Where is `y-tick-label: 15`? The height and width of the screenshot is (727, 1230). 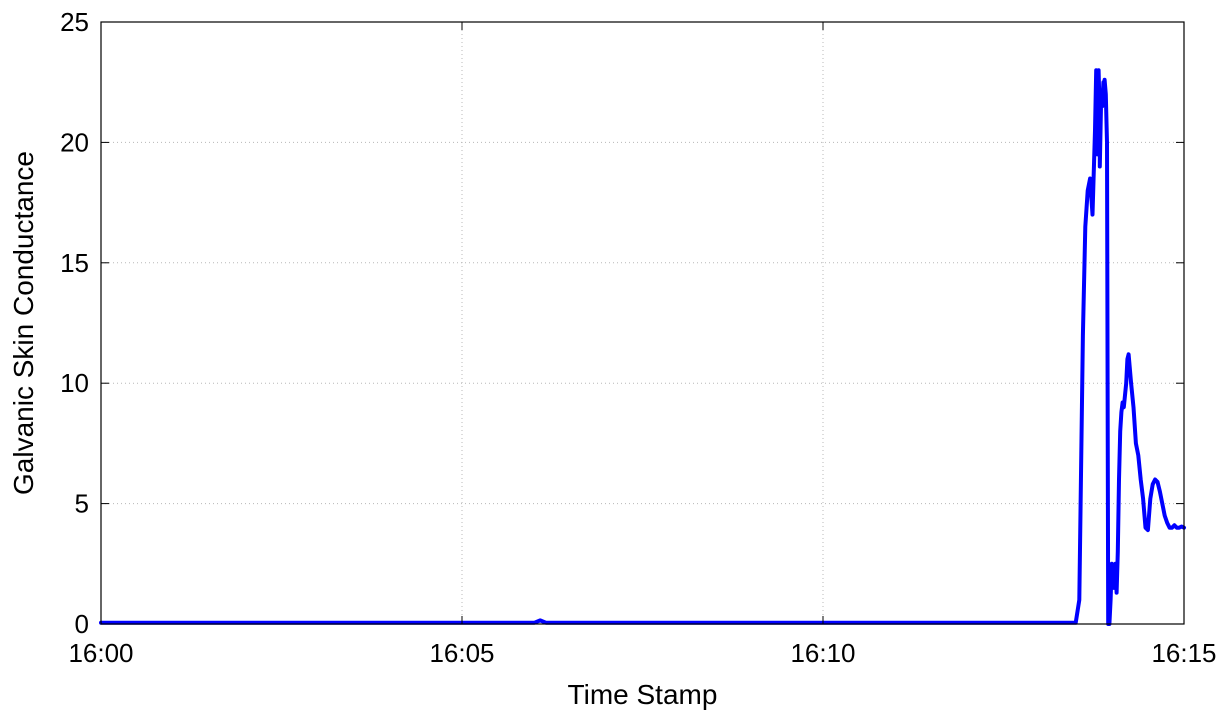 y-tick-label: 15 is located at coordinates (74, 263).